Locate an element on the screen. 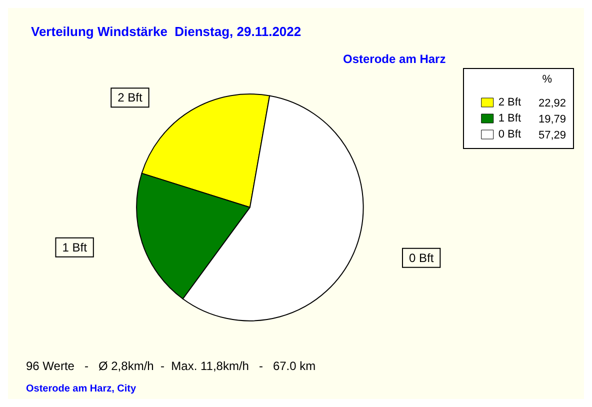 The height and width of the screenshot is (407, 592). data-label: 22,92 is located at coordinates (552, 104).